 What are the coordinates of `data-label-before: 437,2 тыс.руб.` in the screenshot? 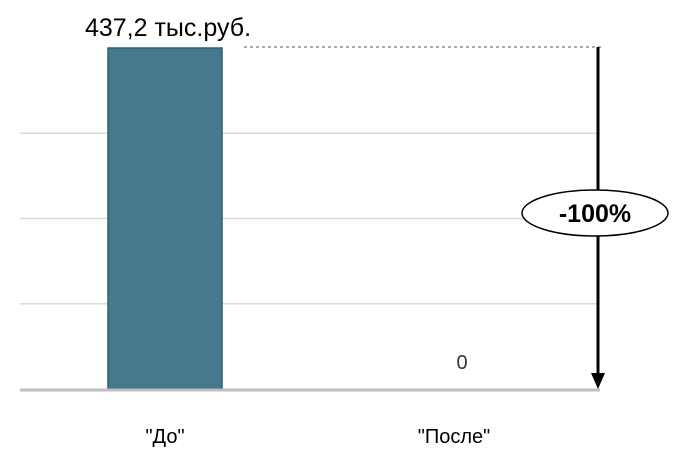 It's located at (168, 28).